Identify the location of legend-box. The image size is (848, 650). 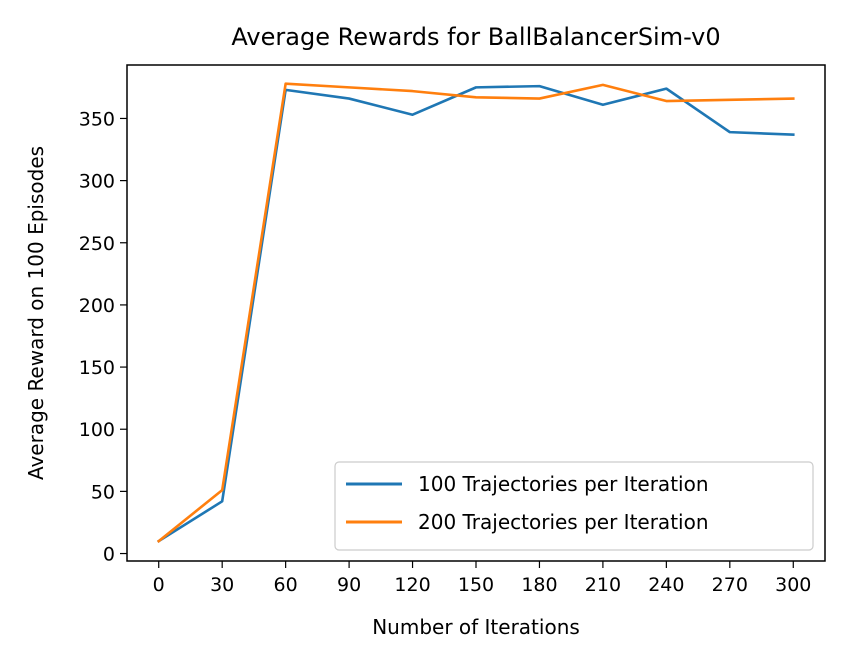
(574, 506).